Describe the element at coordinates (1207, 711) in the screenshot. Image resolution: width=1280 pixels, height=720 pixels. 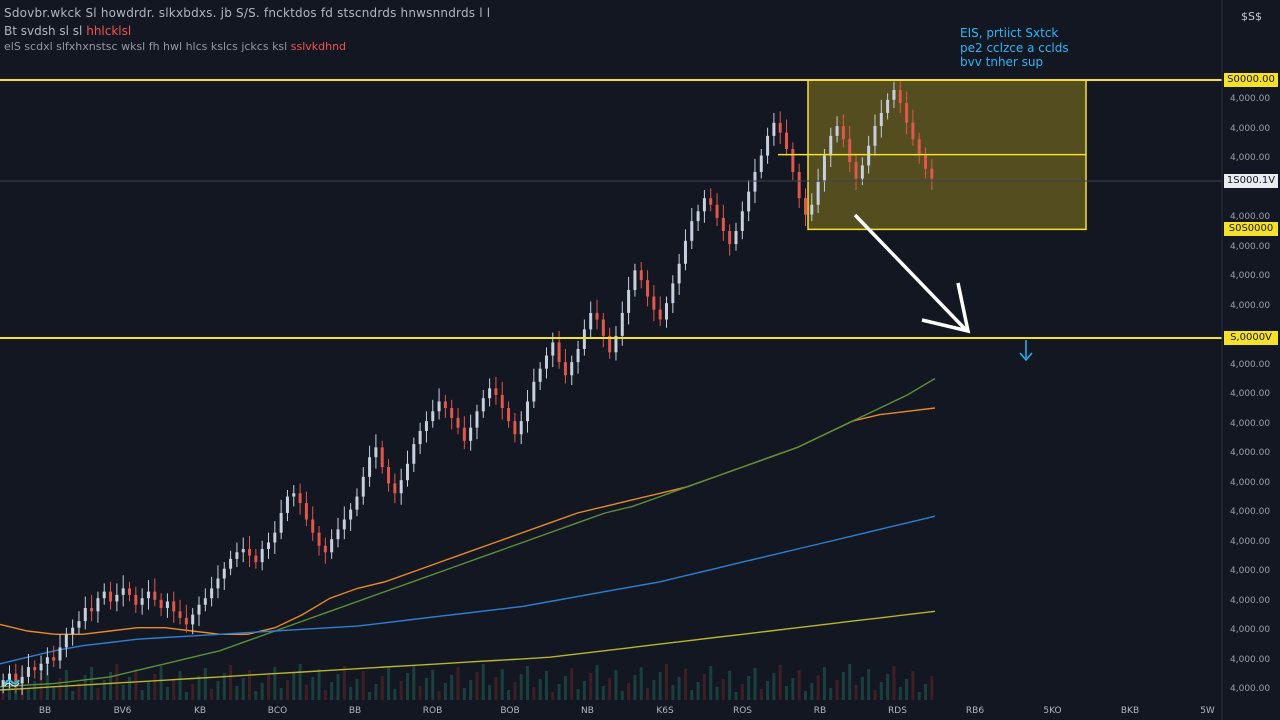
I see `time-axis-tick: 5W` at that location.